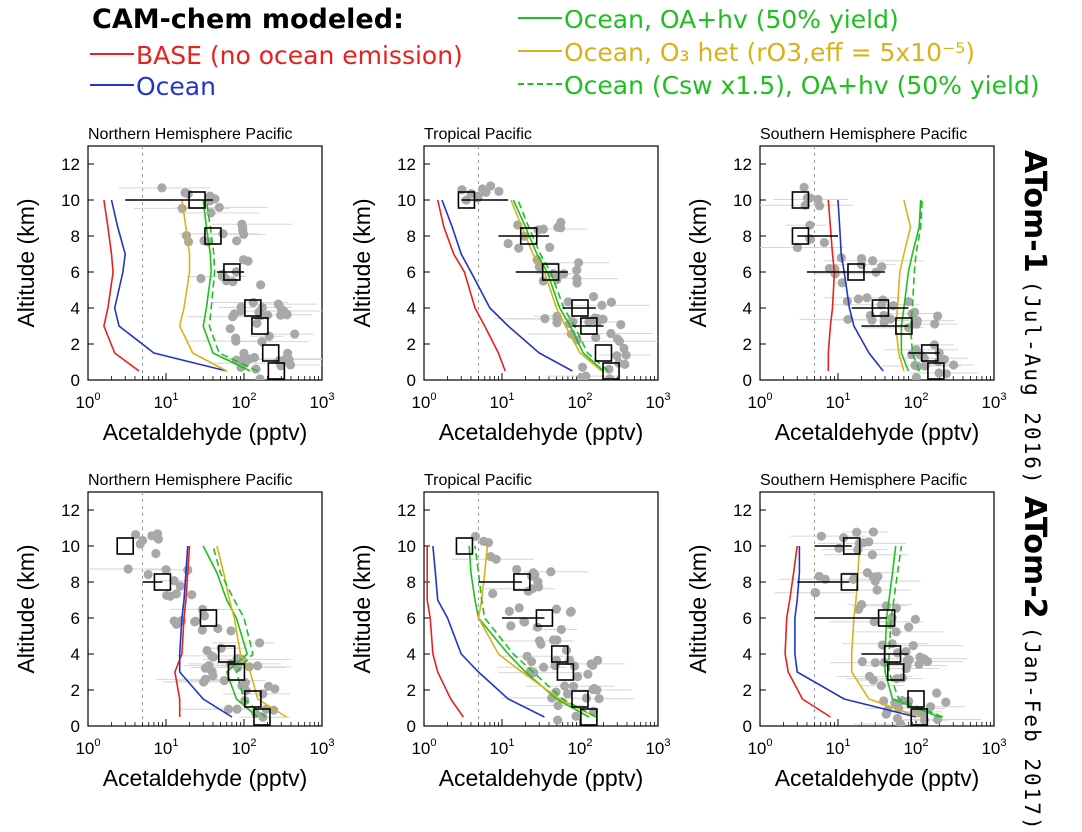 Image resolution: width=1082 pixels, height=832 pixels. Describe the element at coordinates (769, 52) in the screenshot. I see `legend-label-o3-het: Ocean, O₃ het (rO3,eff = 5x10⁻⁵)` at that location.